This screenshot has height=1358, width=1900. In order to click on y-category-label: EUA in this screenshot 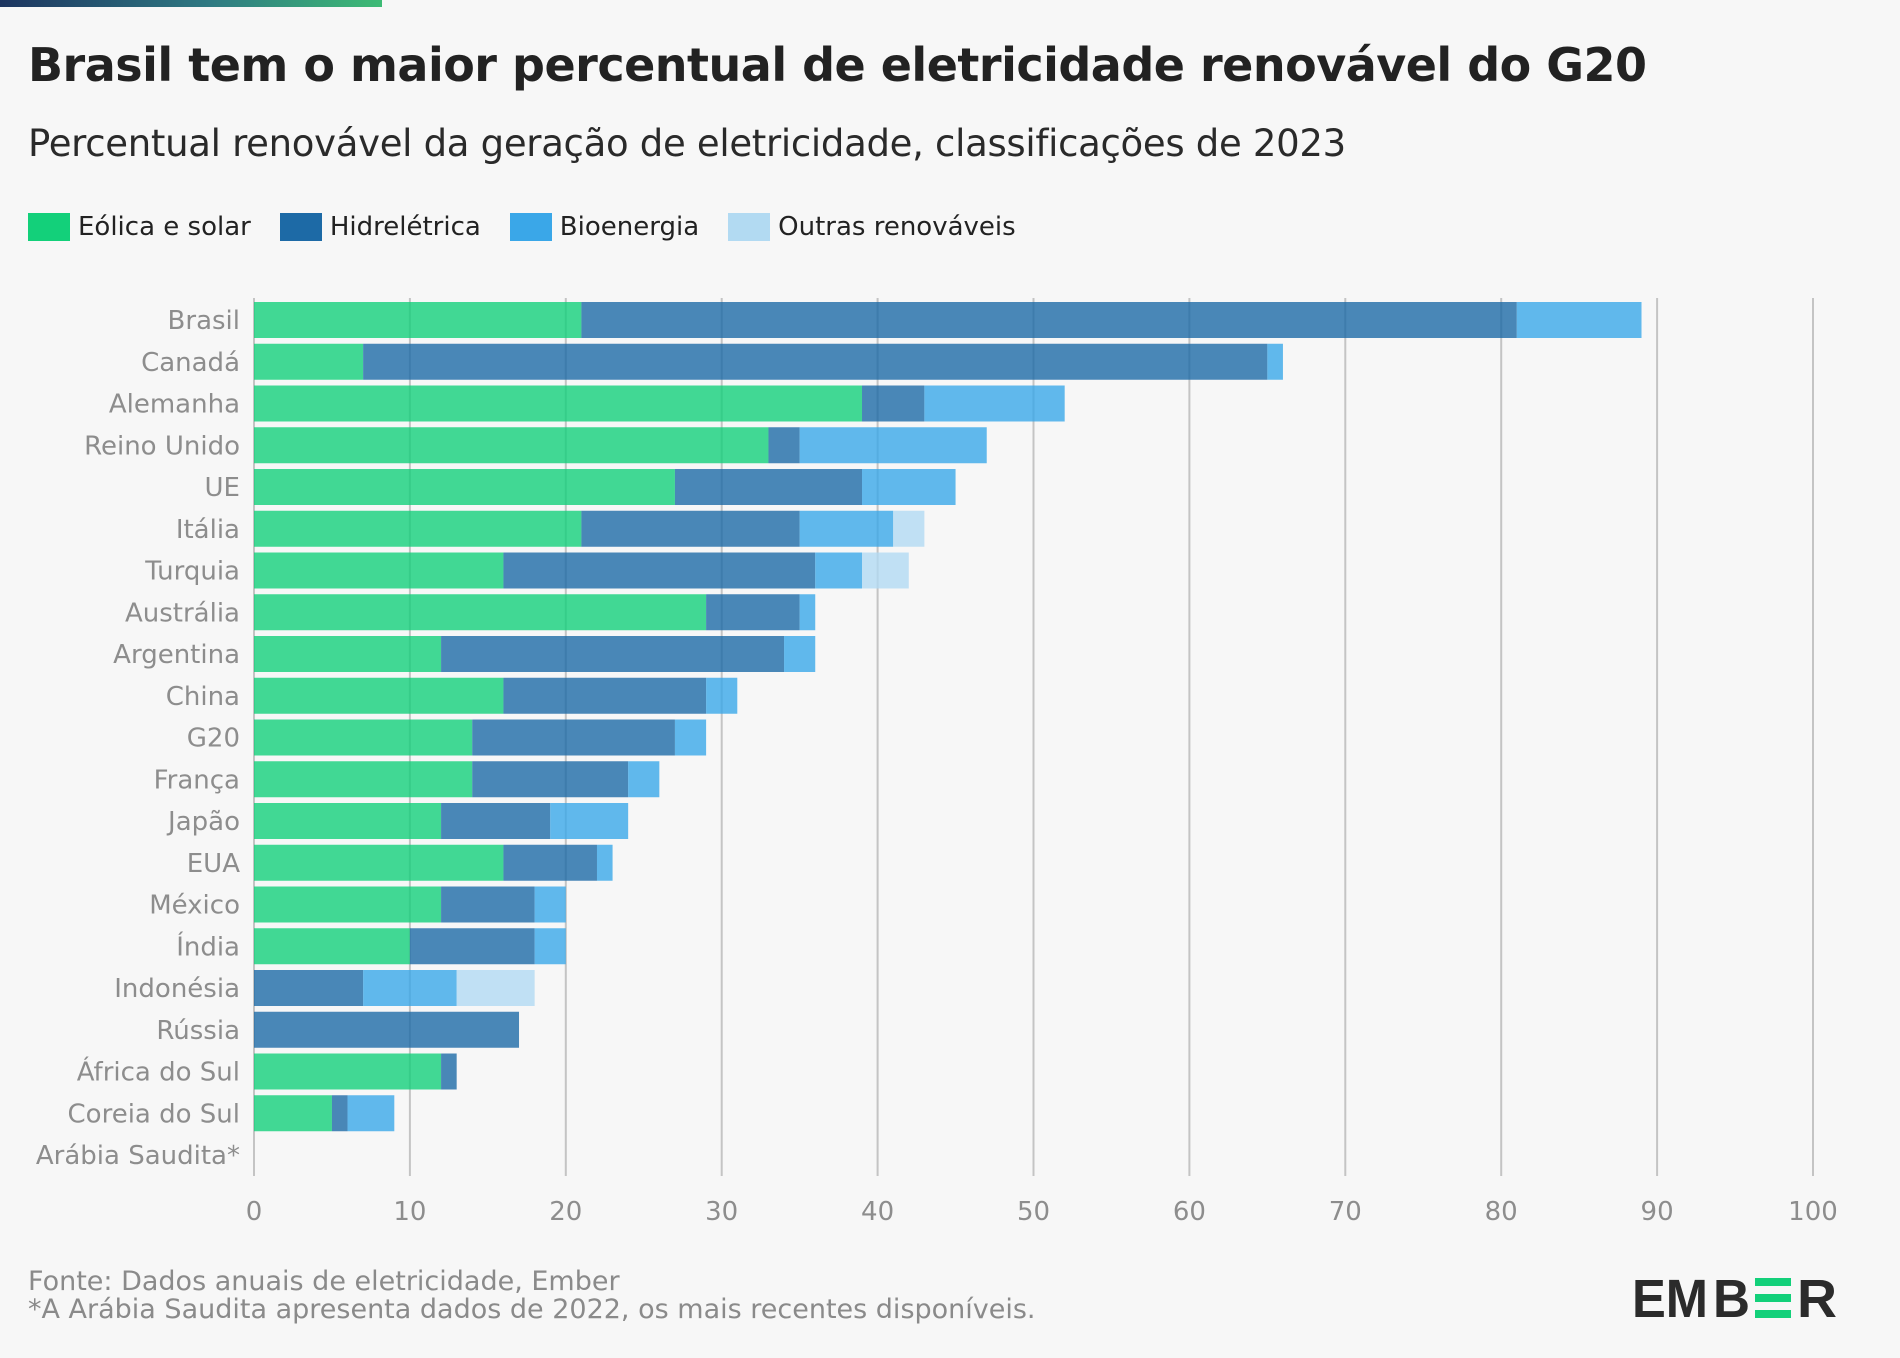, I will do `click(213, 864)`.